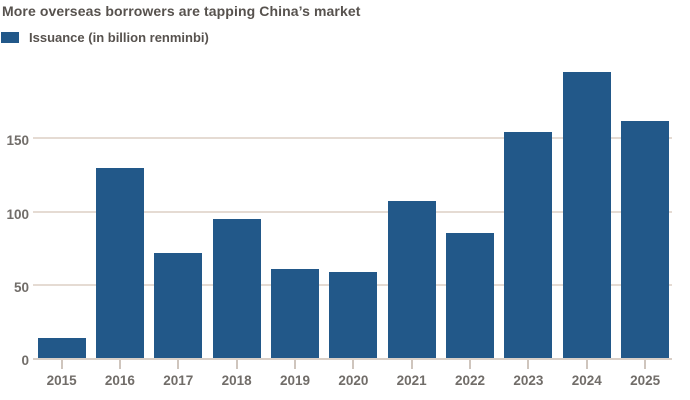 The image size is (690, 400). I want to click on x-tick-label-2019: 2019, so click(295, 380).